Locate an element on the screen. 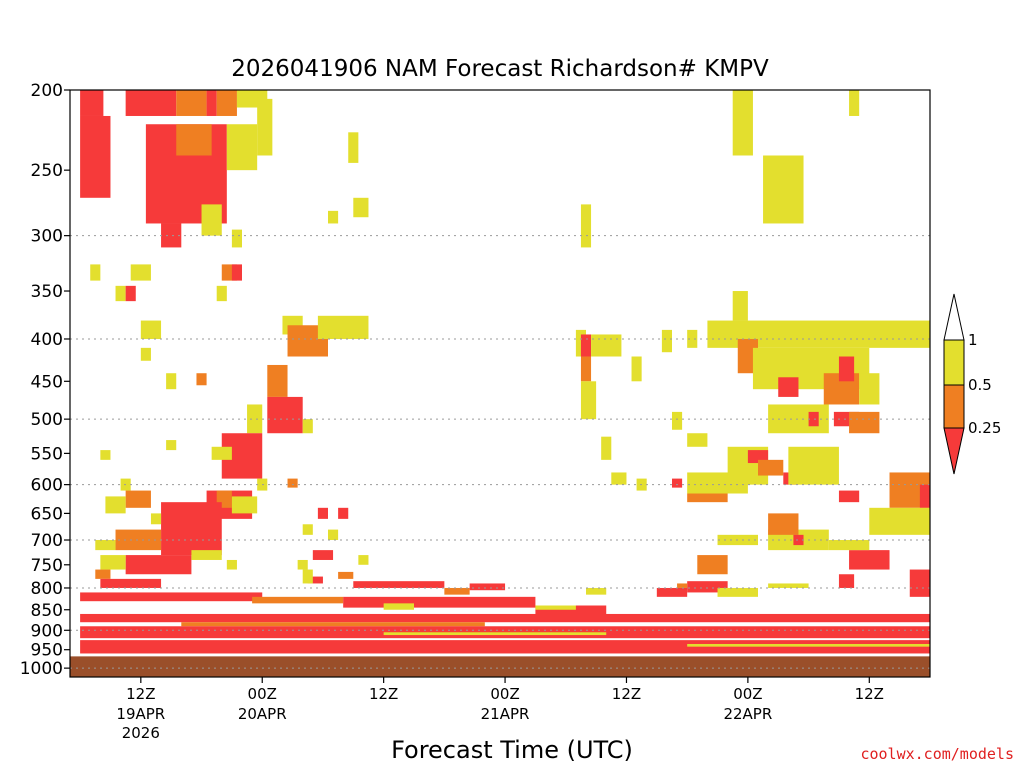  y-tick-label: 1000 is located at coordinates (41, 669).